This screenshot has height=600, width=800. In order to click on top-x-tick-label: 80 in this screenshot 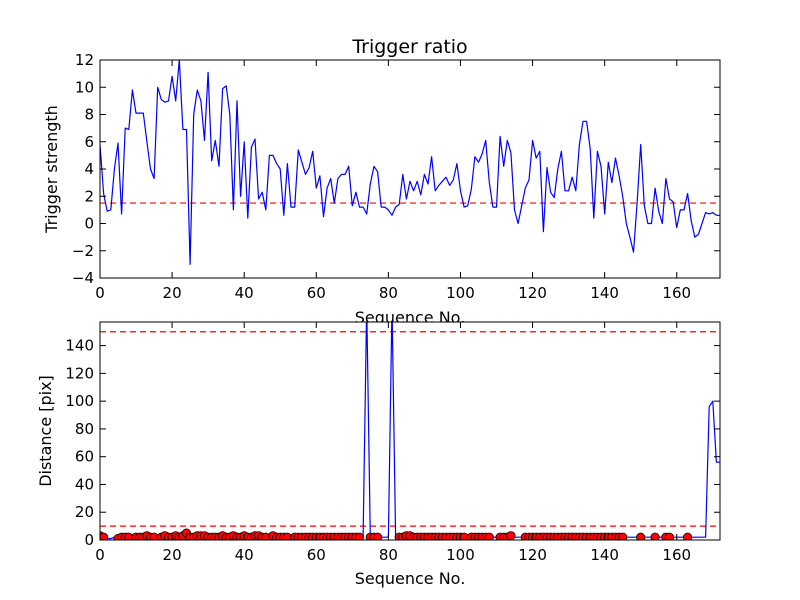, I will do `click(388, 293)`.